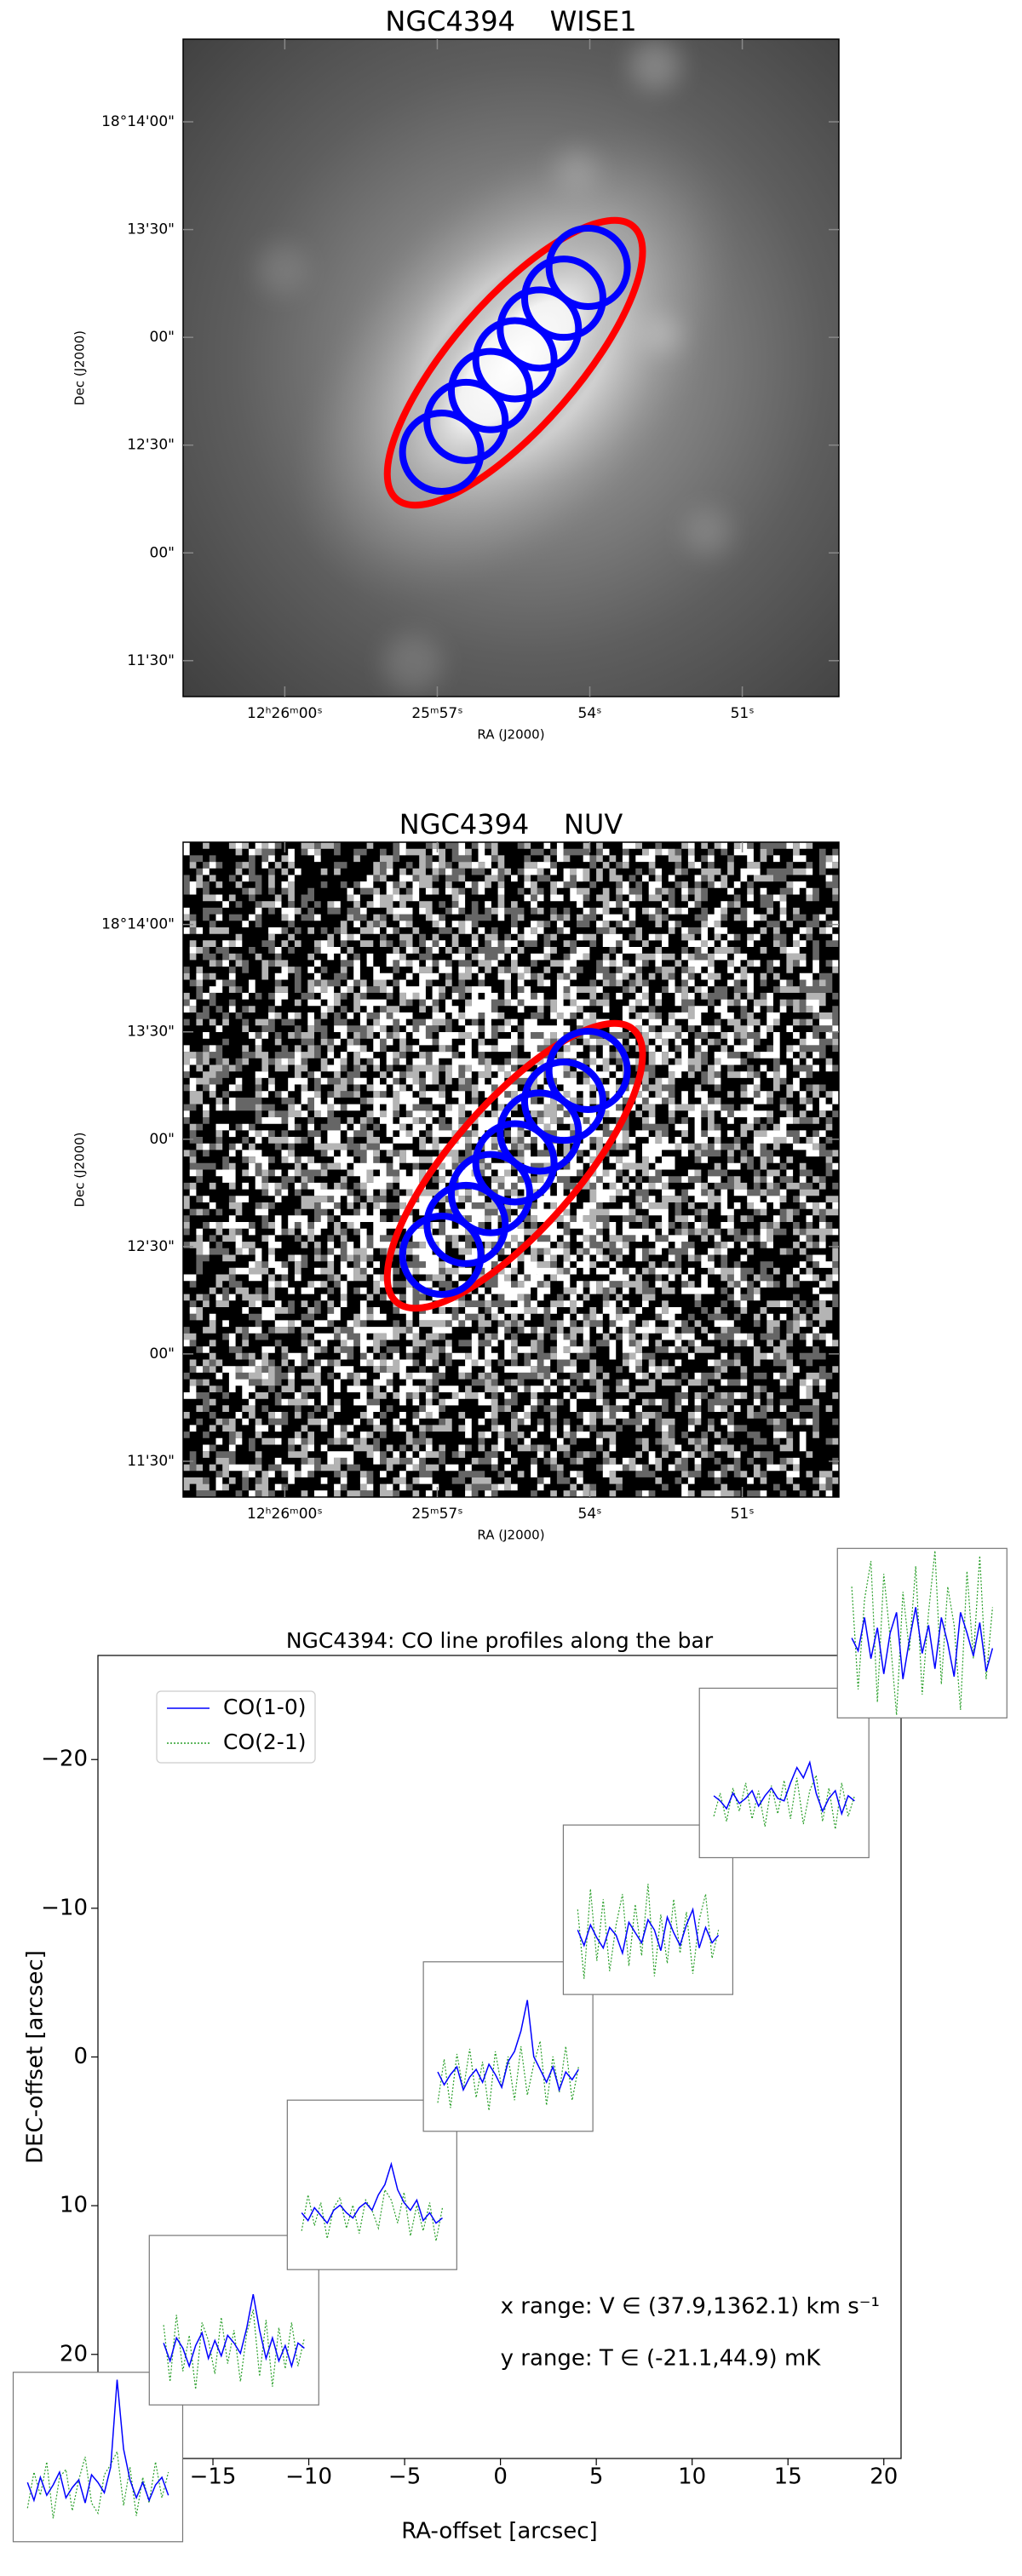  I want to click on x-tick-label: 10, so click(692, 2477).